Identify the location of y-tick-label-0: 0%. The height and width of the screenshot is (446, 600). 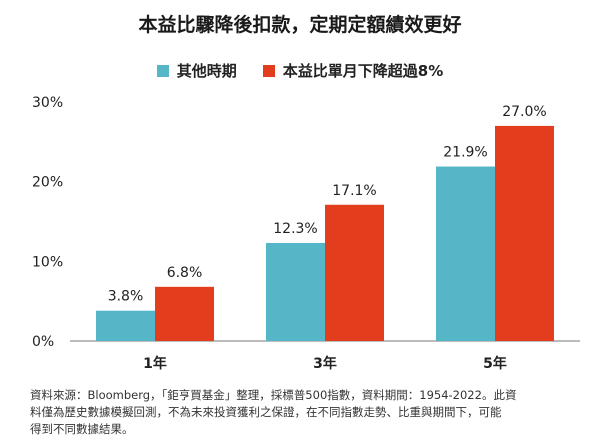
(43, 342).